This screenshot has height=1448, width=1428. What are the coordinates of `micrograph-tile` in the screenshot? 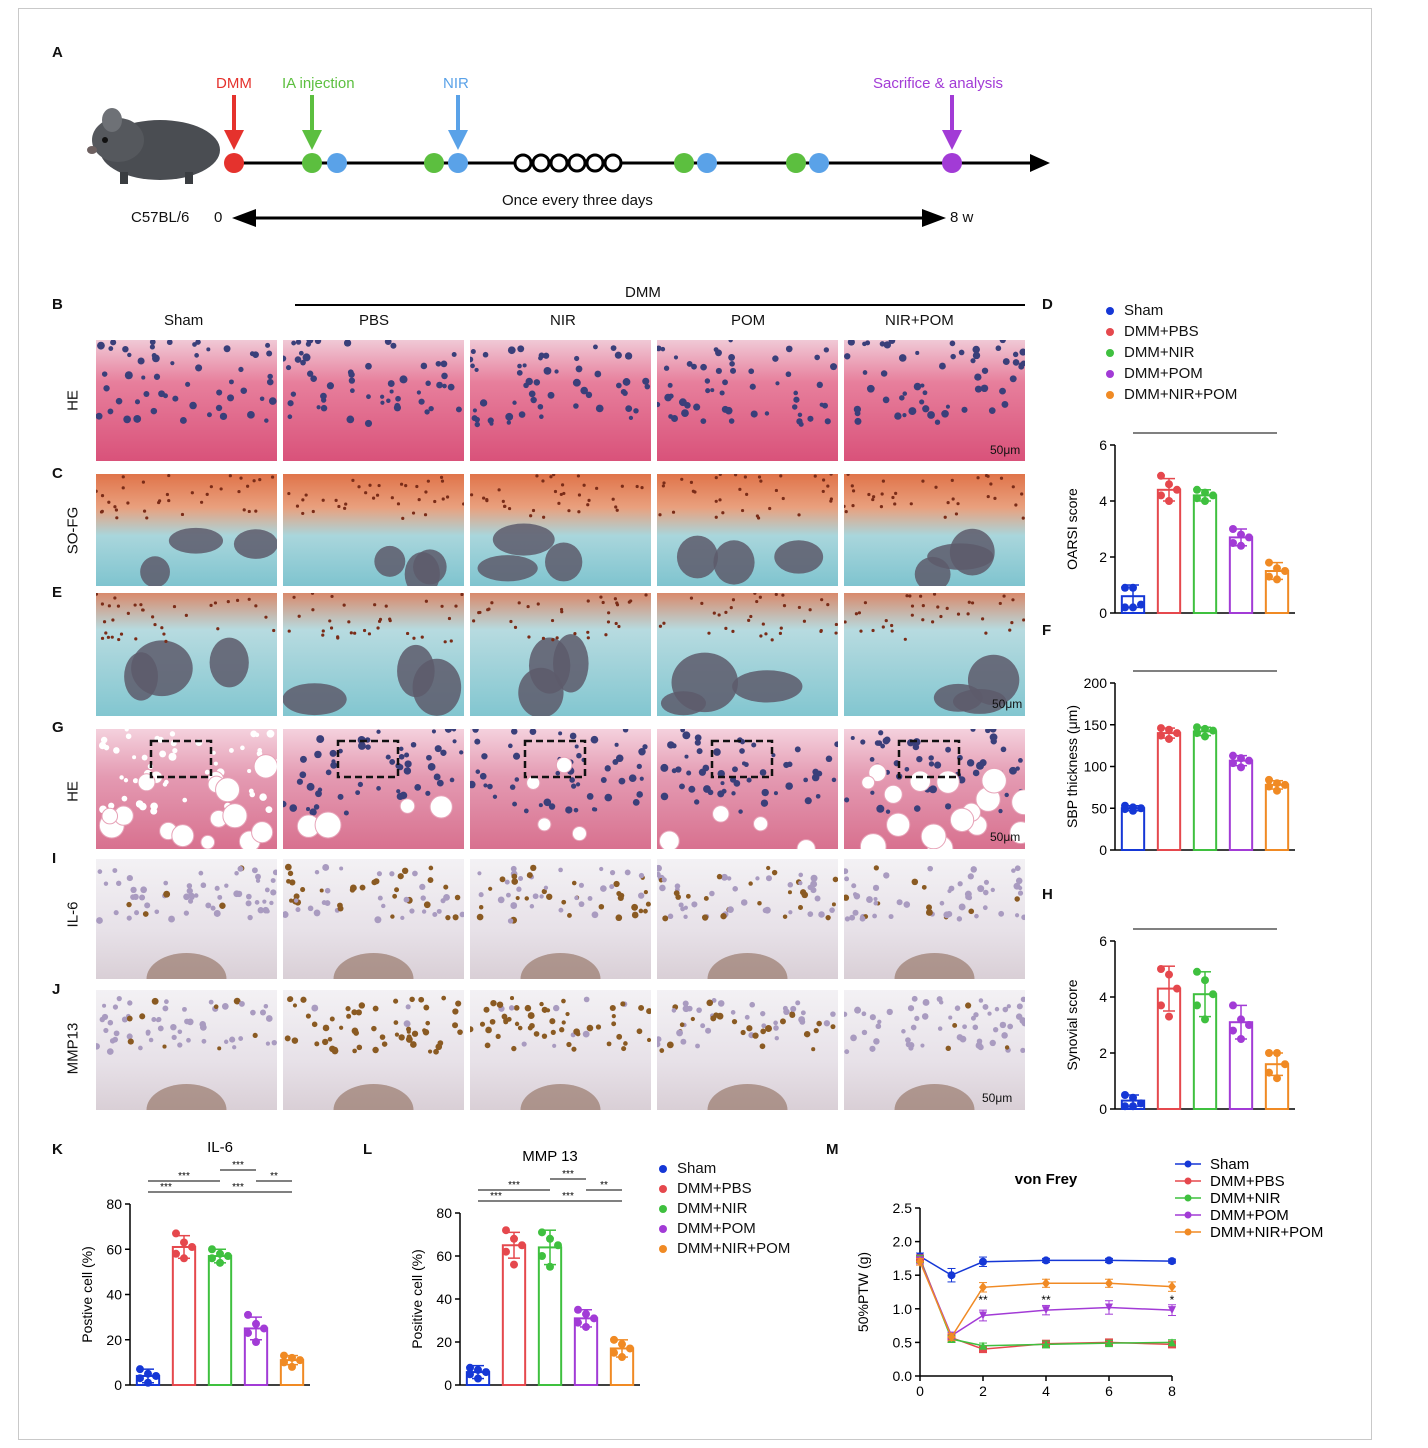 It's located at (934, 789).